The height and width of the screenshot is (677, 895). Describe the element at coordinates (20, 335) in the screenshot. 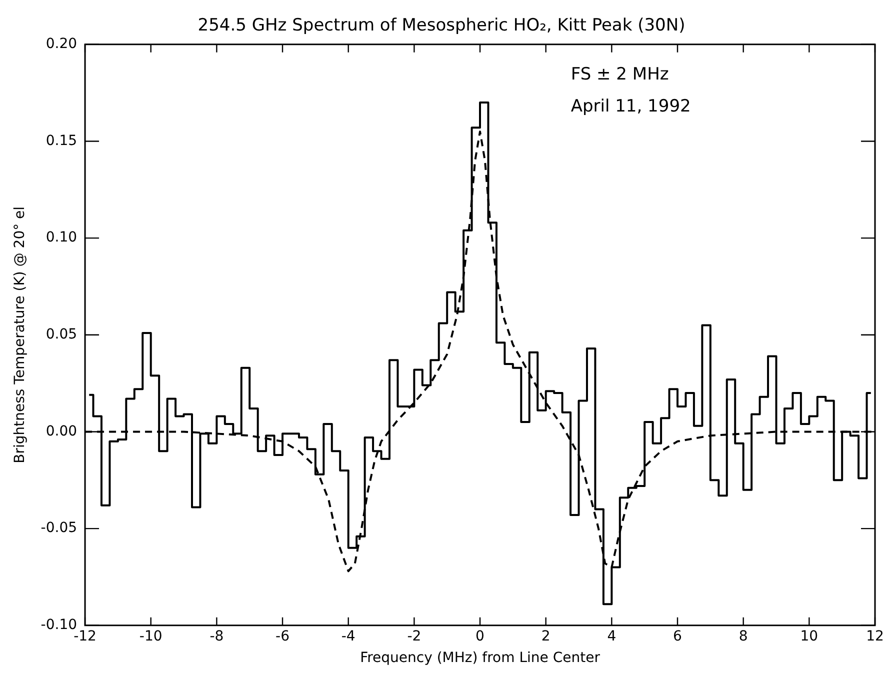

I see `y-axis-title: Brightness Temperature (K) @ 20° el` at that location.